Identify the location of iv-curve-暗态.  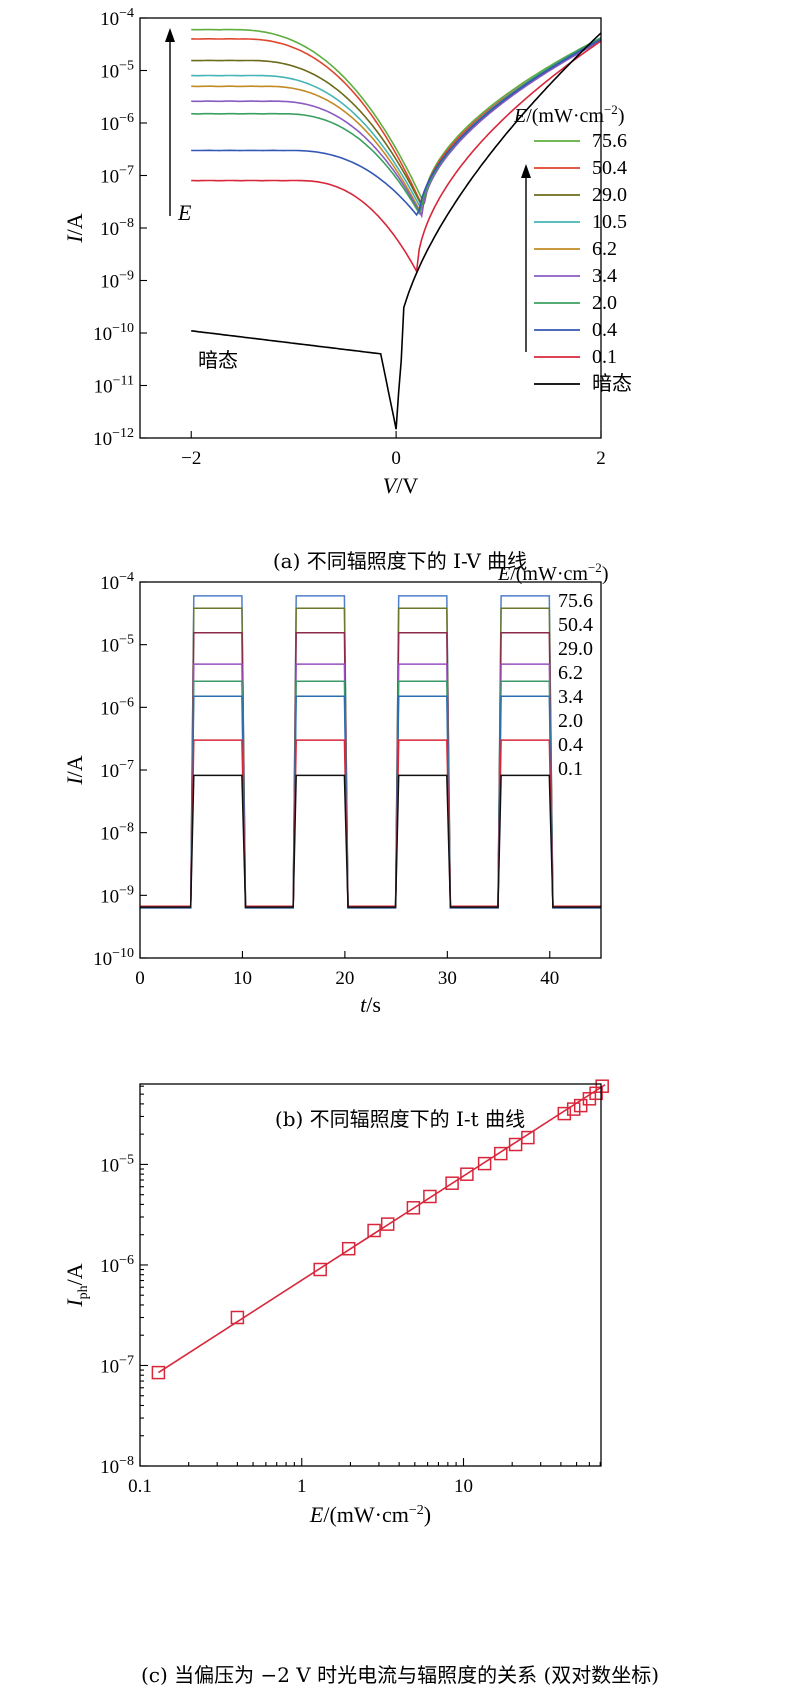
(396, 231).